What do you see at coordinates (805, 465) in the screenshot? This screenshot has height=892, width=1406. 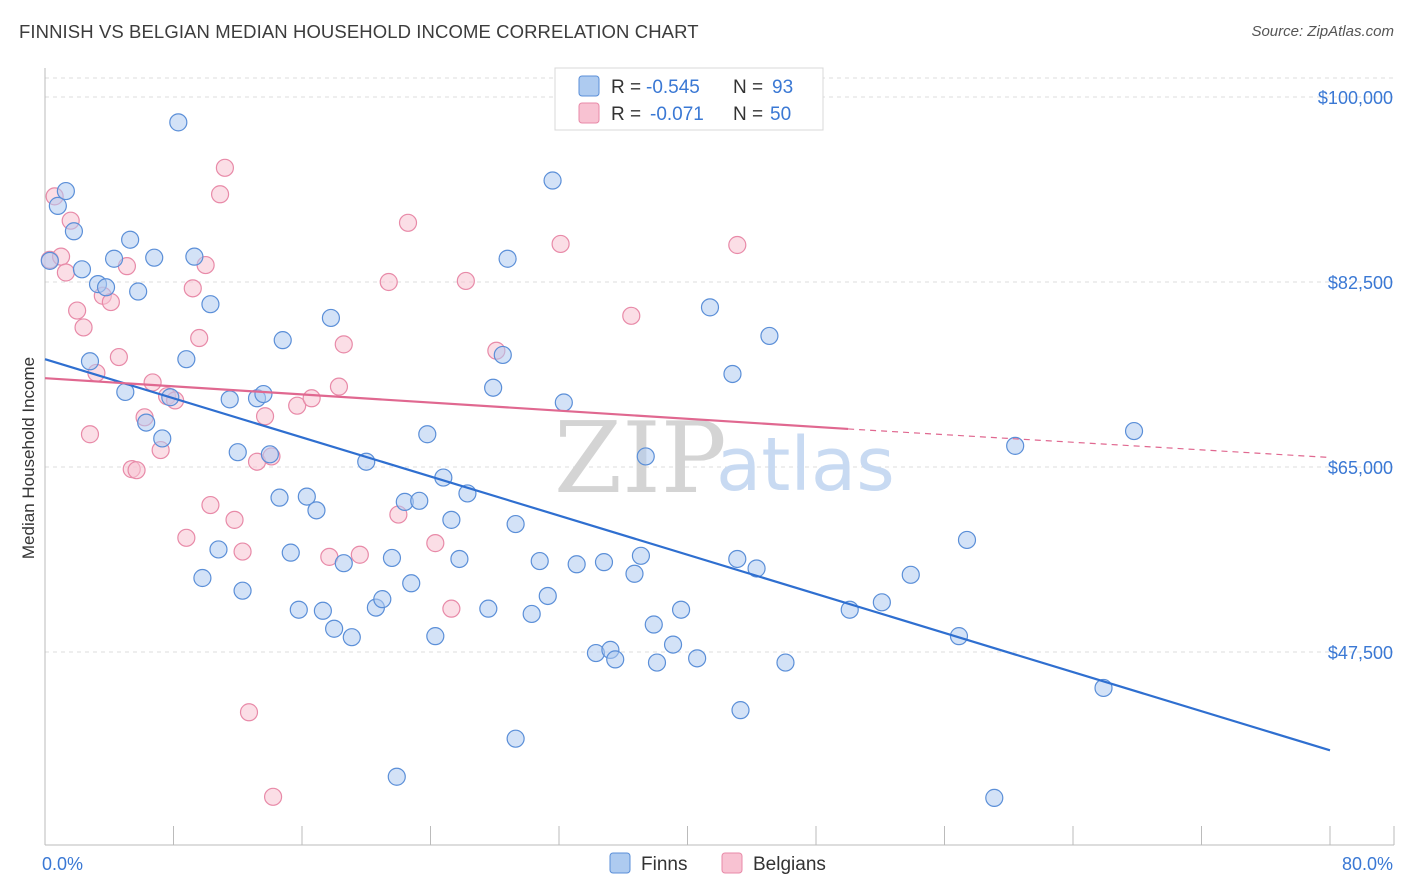 I see `watermark-atlas: atlas` at bounding box center [805, 465].